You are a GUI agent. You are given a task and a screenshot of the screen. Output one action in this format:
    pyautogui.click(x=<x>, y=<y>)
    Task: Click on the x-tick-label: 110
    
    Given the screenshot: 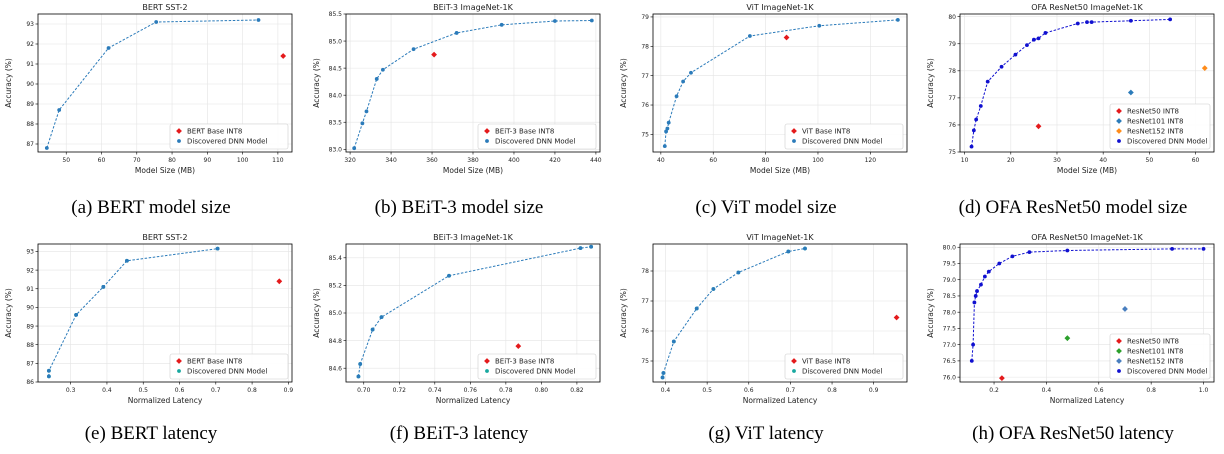 What is the action you would take?
    pyautogui.click(x=278, y=160)
    